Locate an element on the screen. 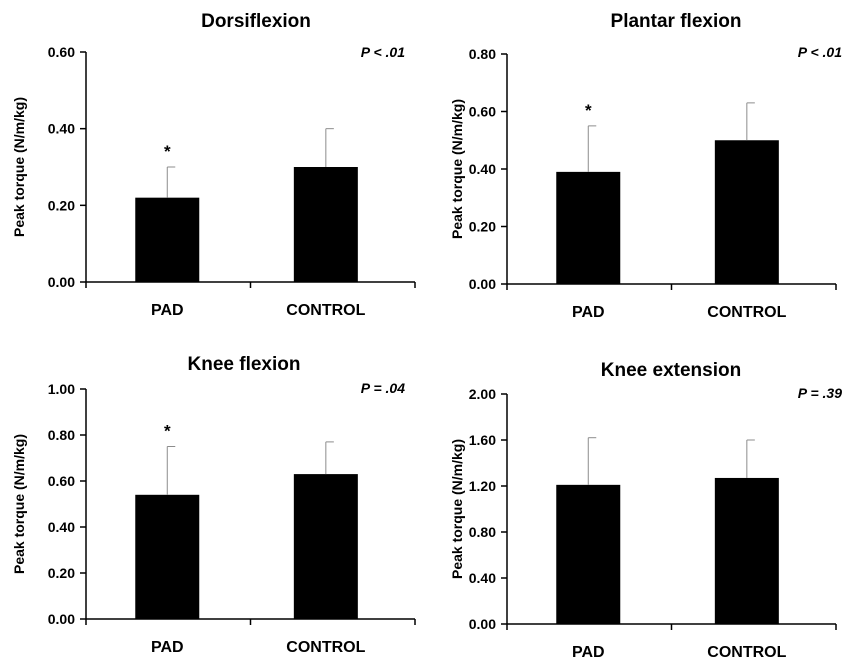 Image resolution: width=844 pixels, height=665 pixels. panel-4-y-tick-label: 0.00 is located at coordinates (482, 624).